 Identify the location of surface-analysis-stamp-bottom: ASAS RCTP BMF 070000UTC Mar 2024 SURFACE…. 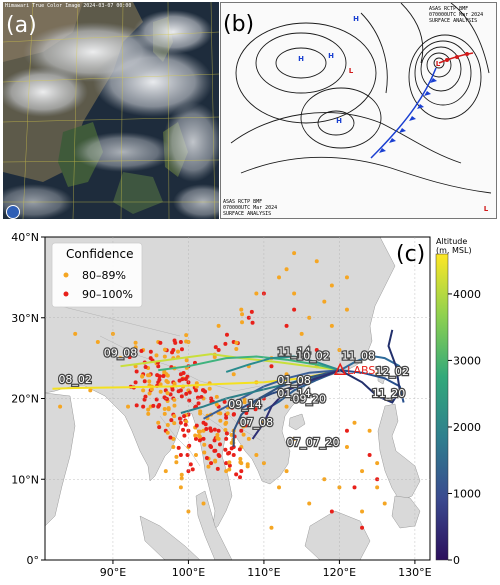
(250, 208).